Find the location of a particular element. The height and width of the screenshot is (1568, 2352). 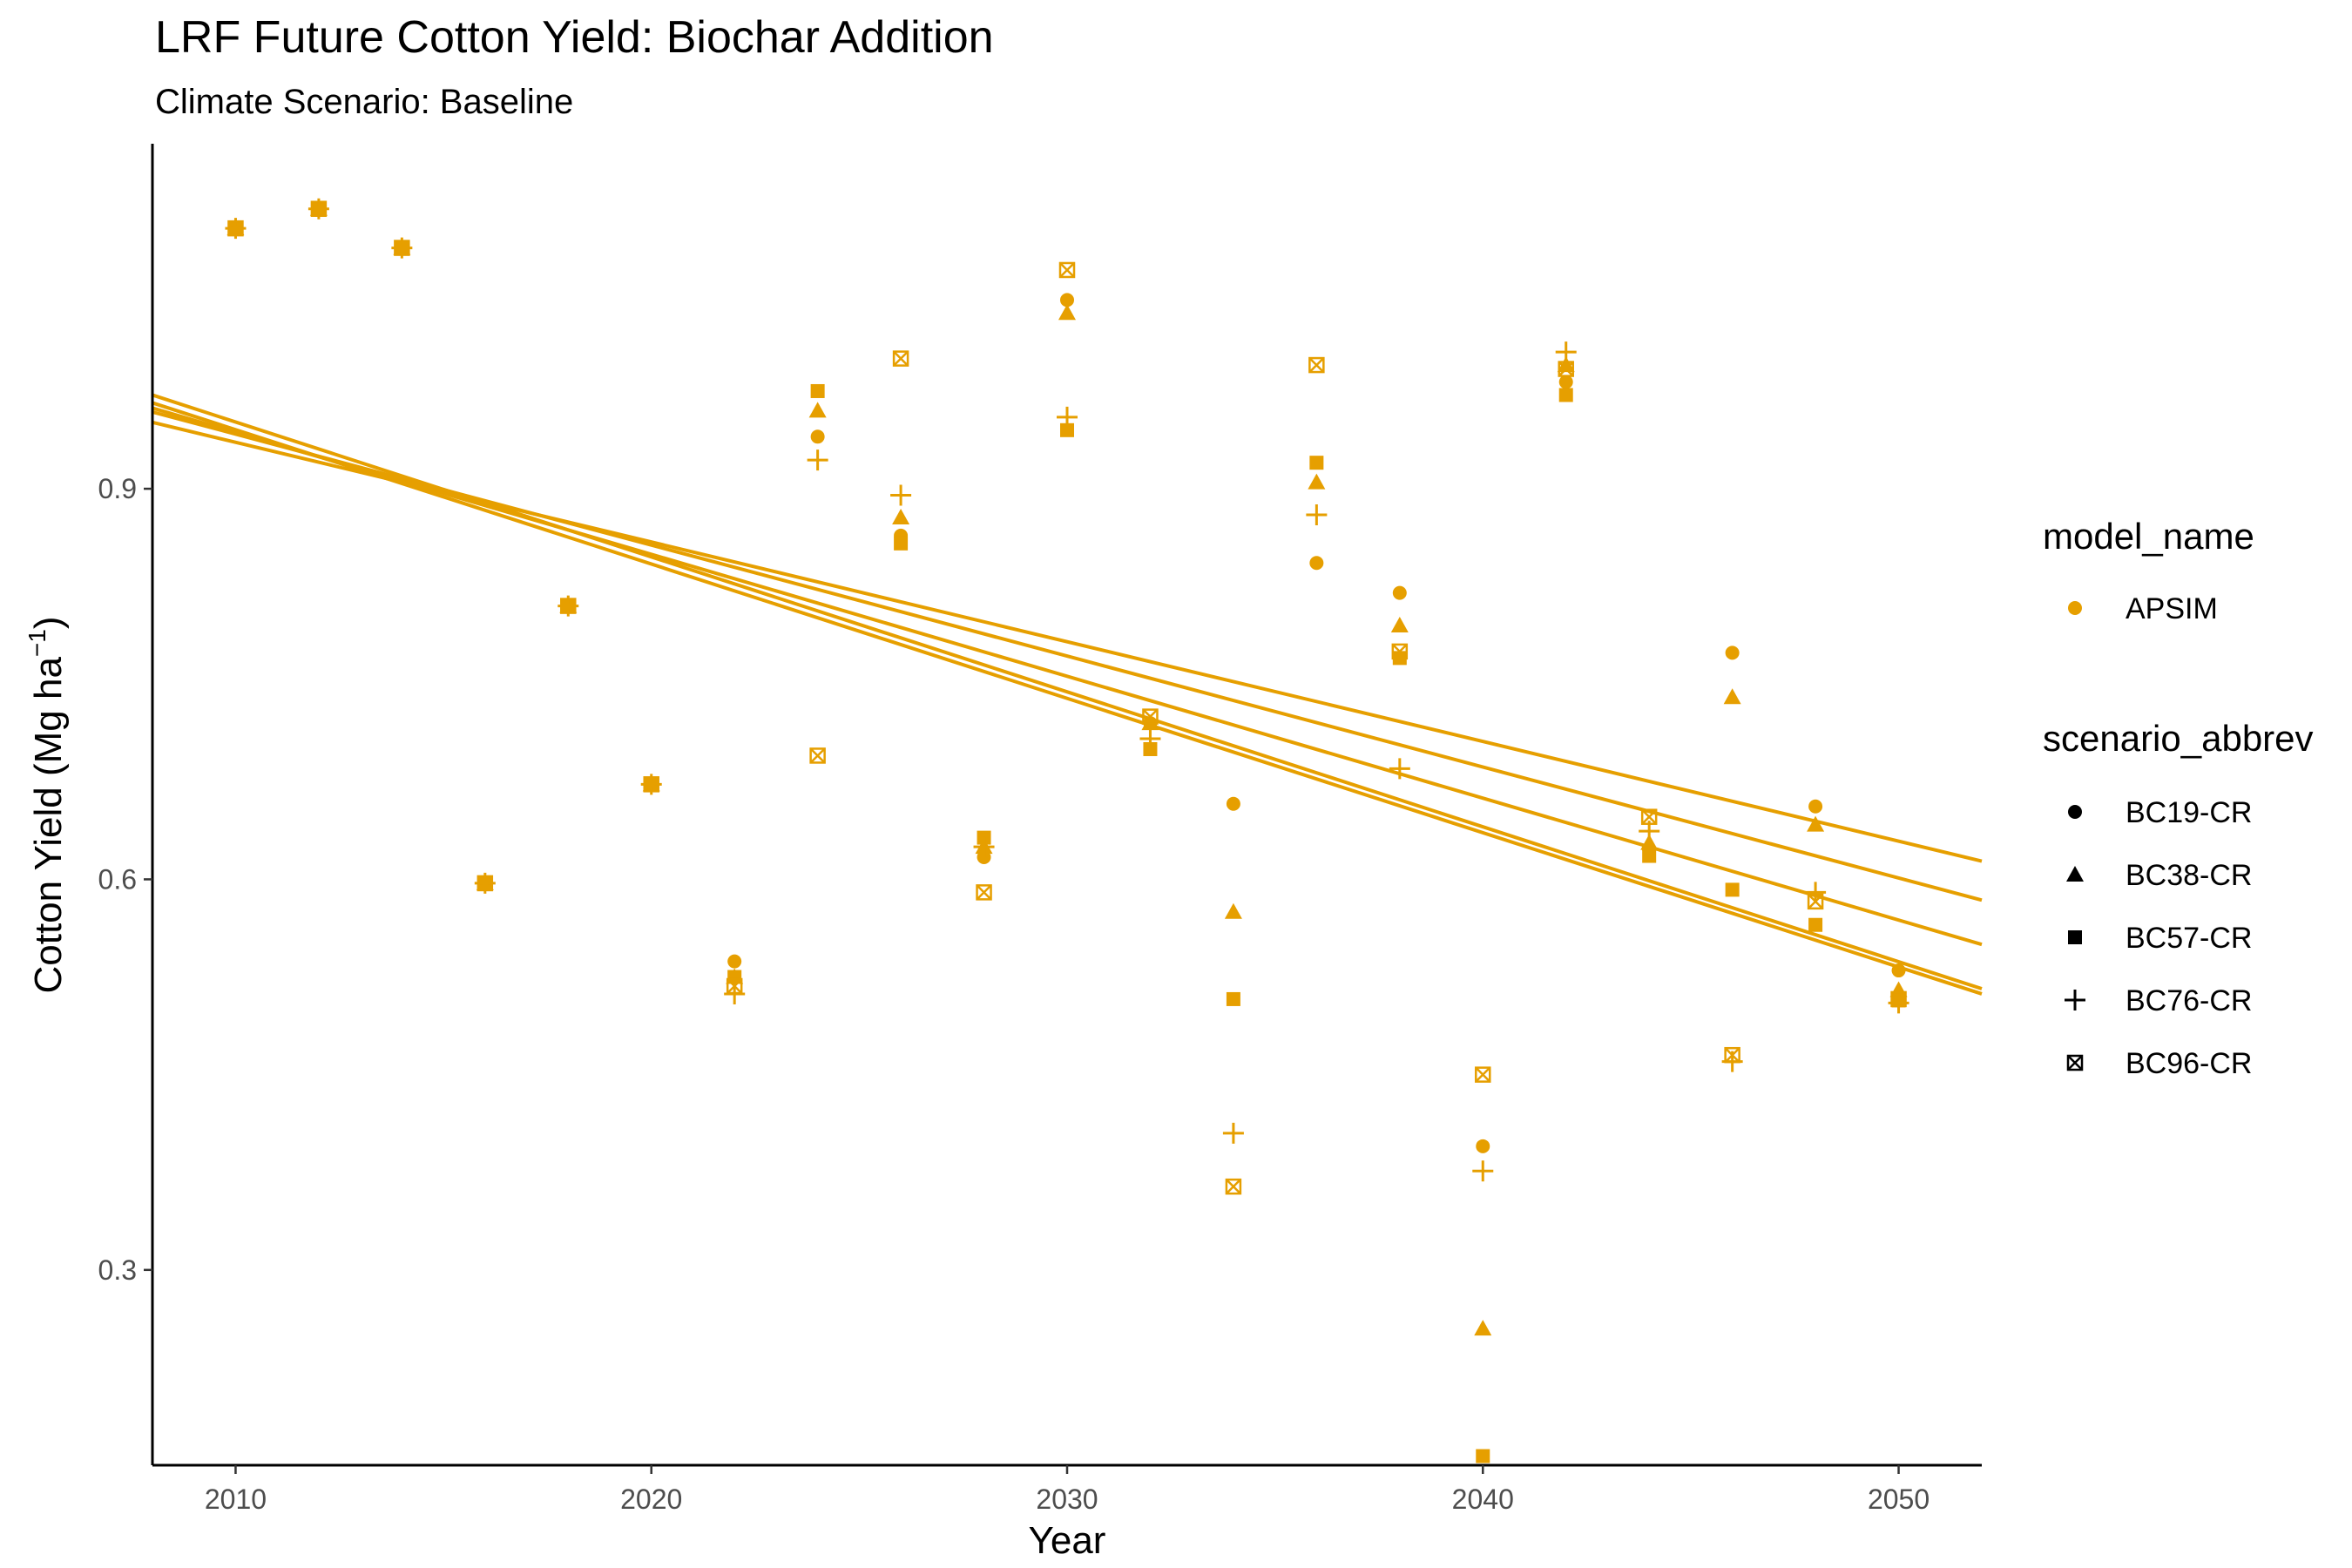

point-bc96-cr-2012 is located at coordinates (319, 209).